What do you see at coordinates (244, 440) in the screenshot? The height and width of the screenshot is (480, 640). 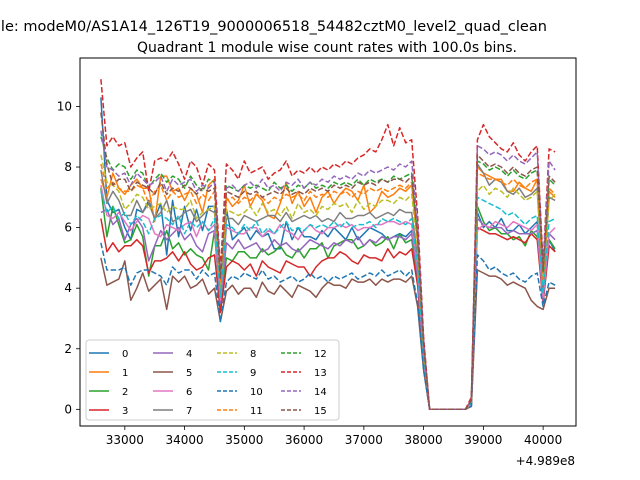 I see `x-tick-label: 35000` at bounding box center [244, 440].